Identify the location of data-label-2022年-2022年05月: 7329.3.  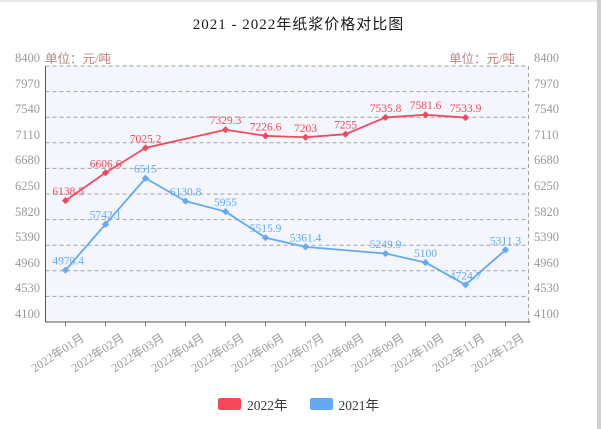
(226, 121).